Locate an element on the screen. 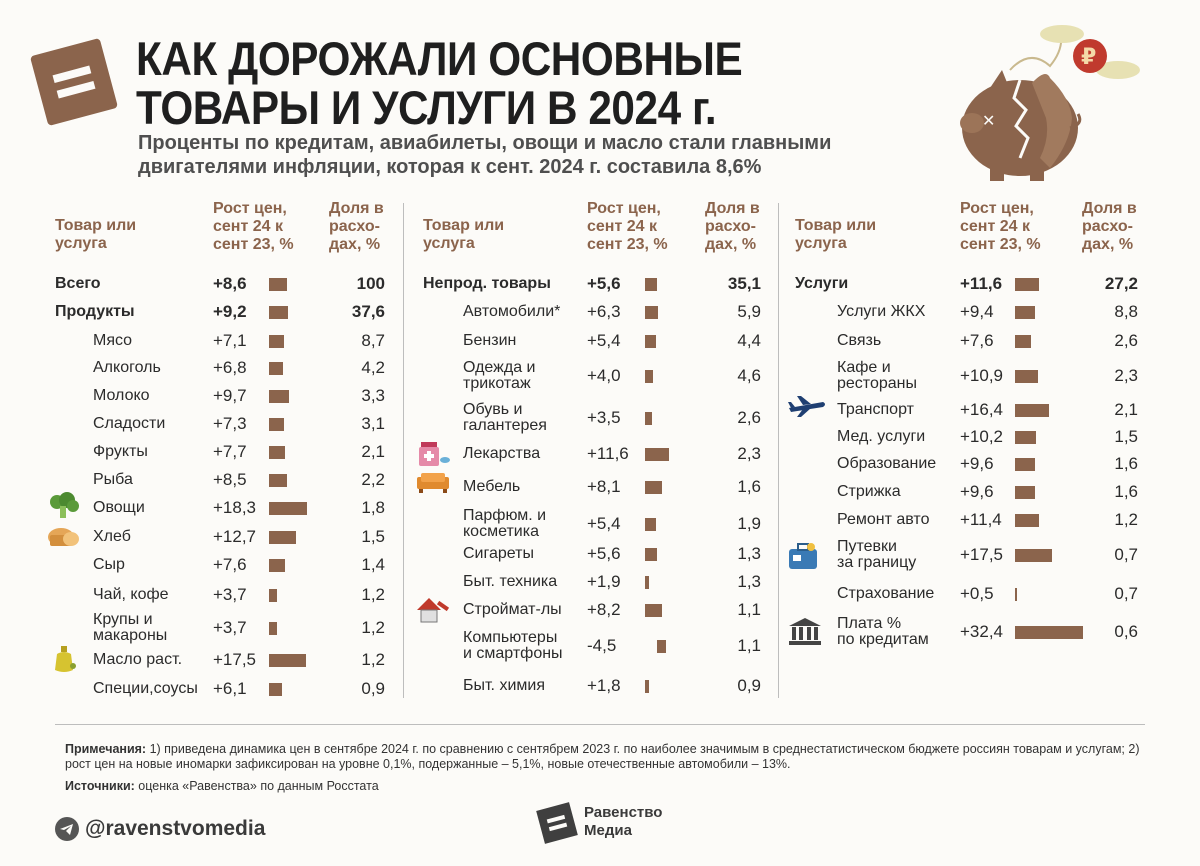  growth-value: +1,8 is located at coordinates (604, 685).